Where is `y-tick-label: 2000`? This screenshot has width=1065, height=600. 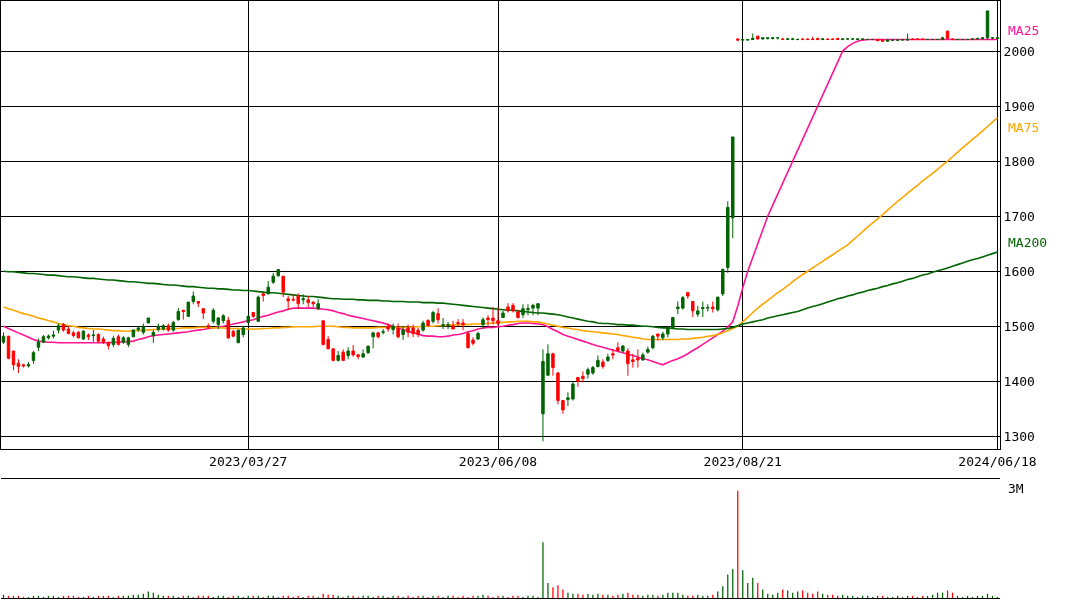 y-tick-label: 2000 is located at coordinates (1019, 51).